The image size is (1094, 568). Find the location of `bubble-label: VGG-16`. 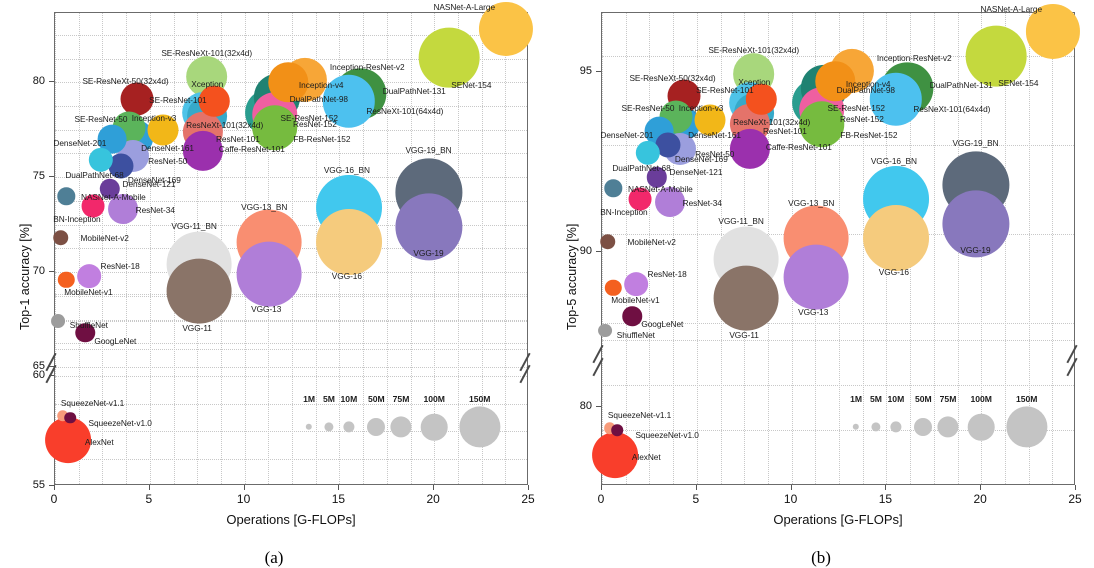

bubble-label: VGG-16 is located at coordinates (894, 272).